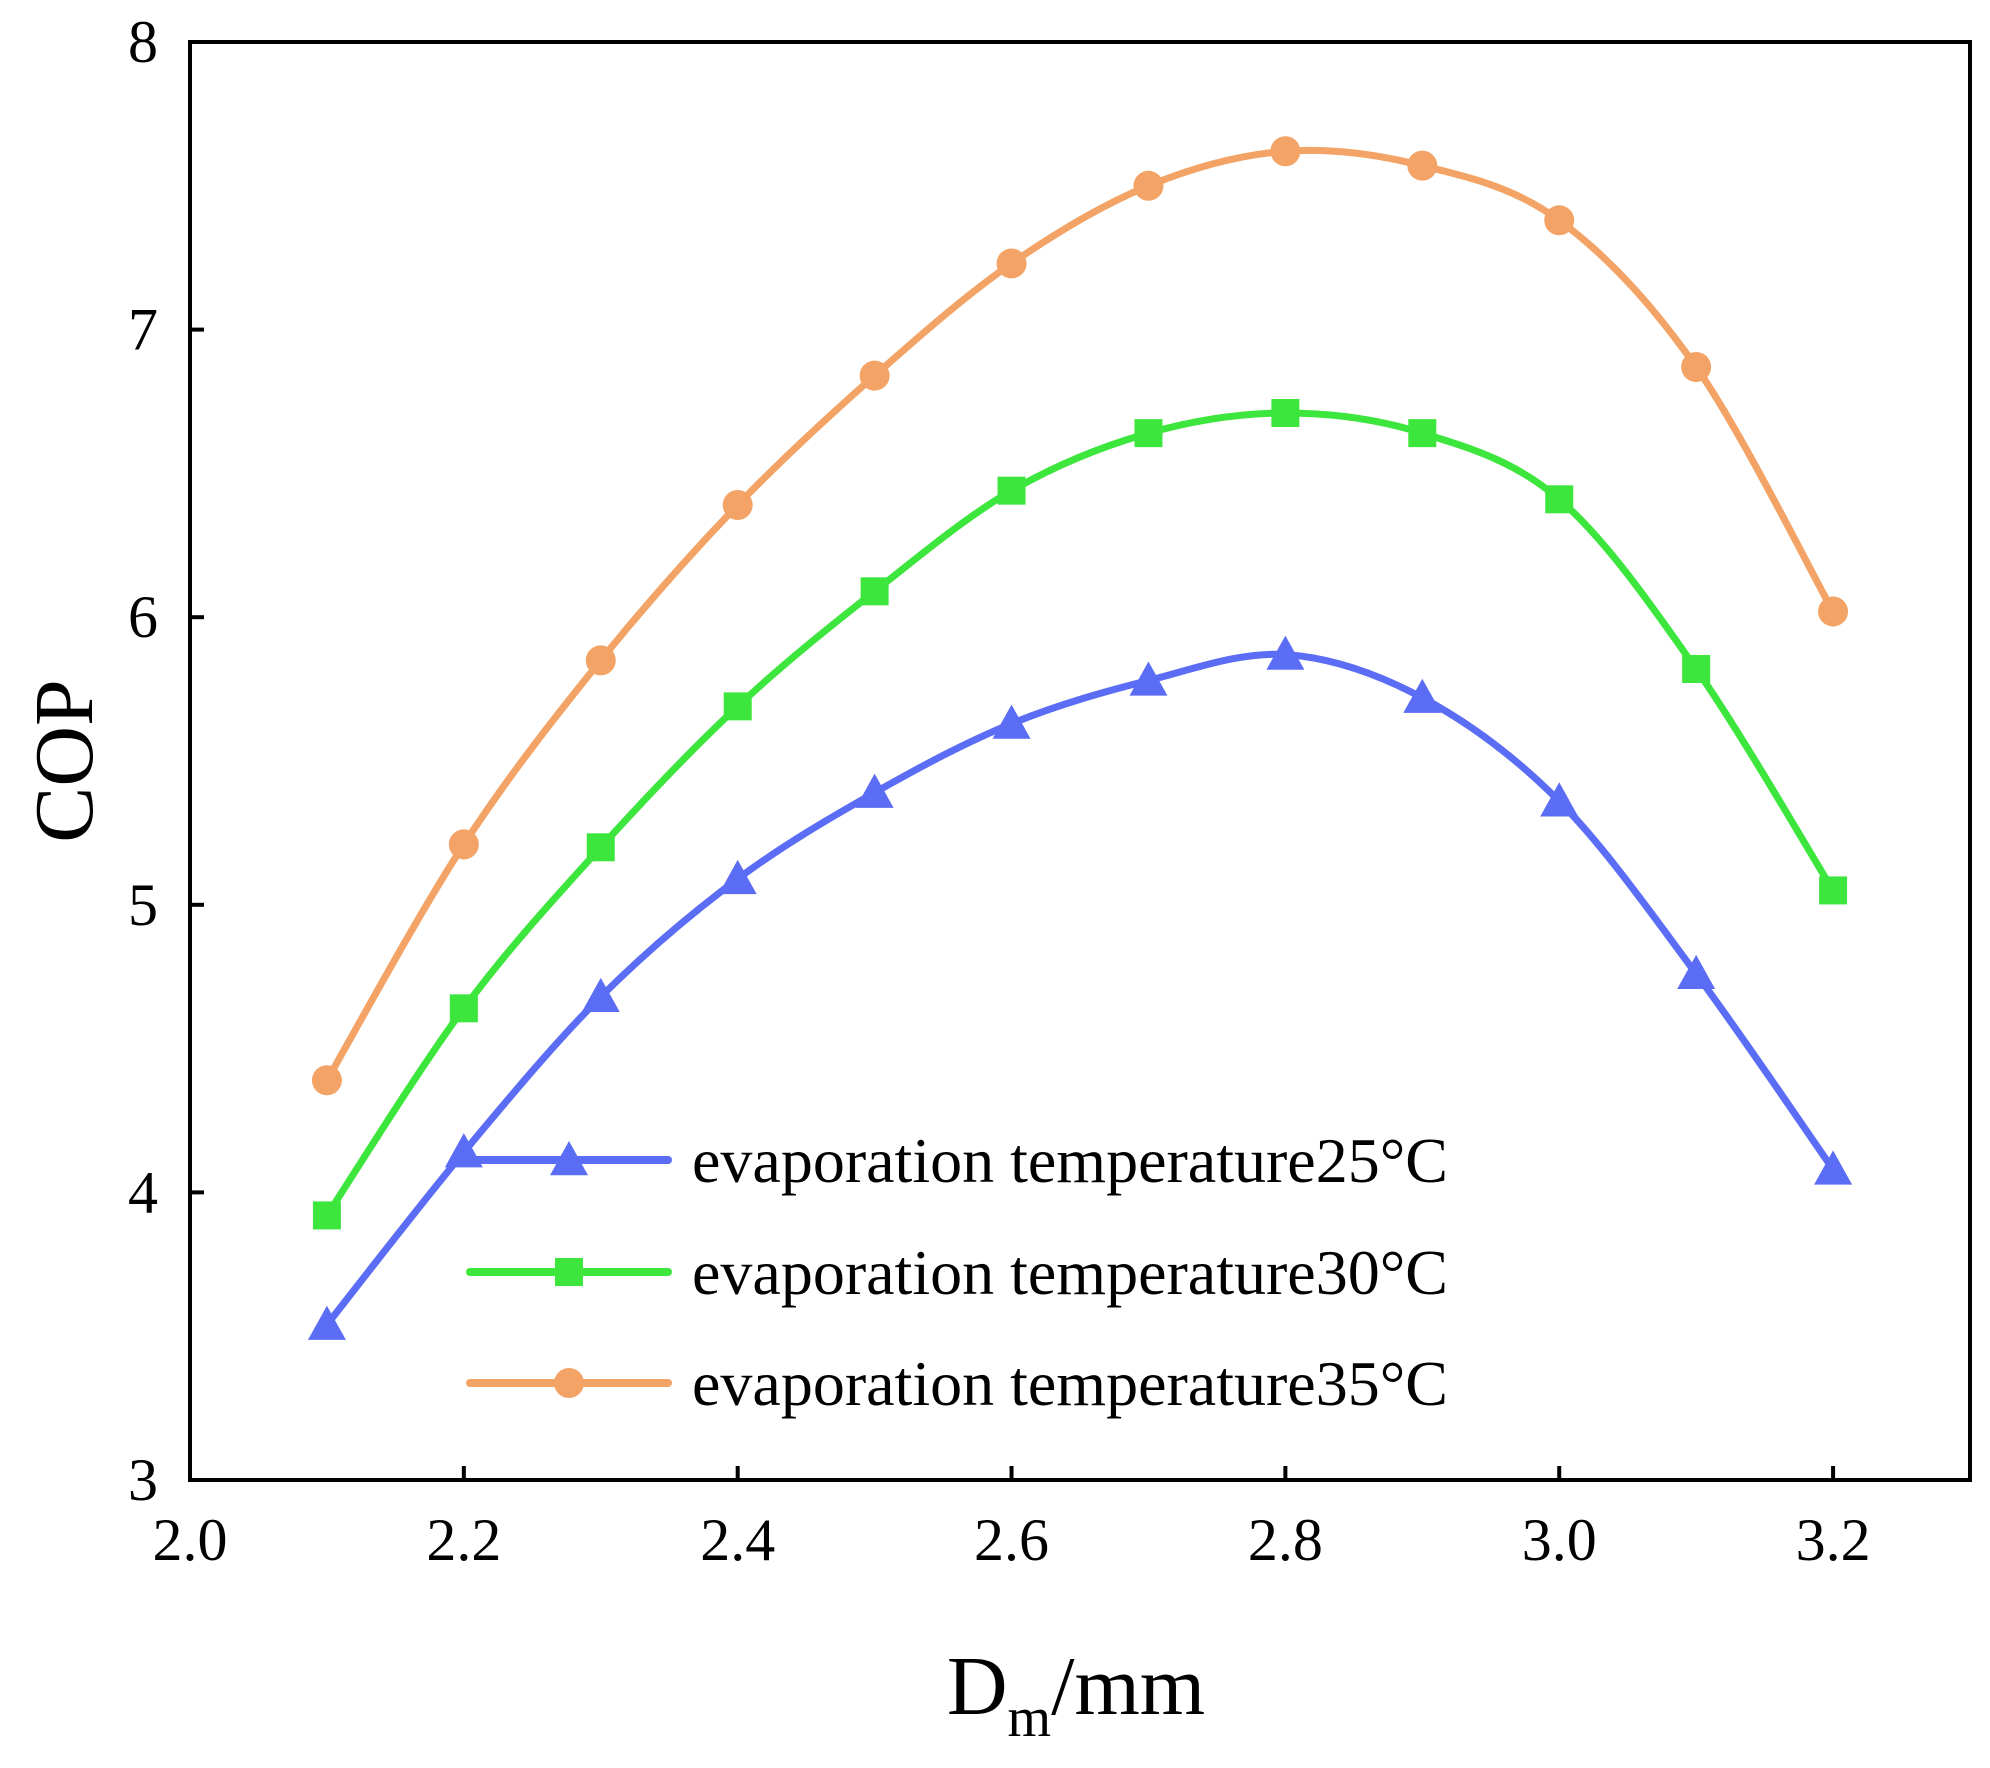 The width and height of the screenshot is (1990, 1768). I want to click on x-tick-label: 2.0, so click(190, 1540).